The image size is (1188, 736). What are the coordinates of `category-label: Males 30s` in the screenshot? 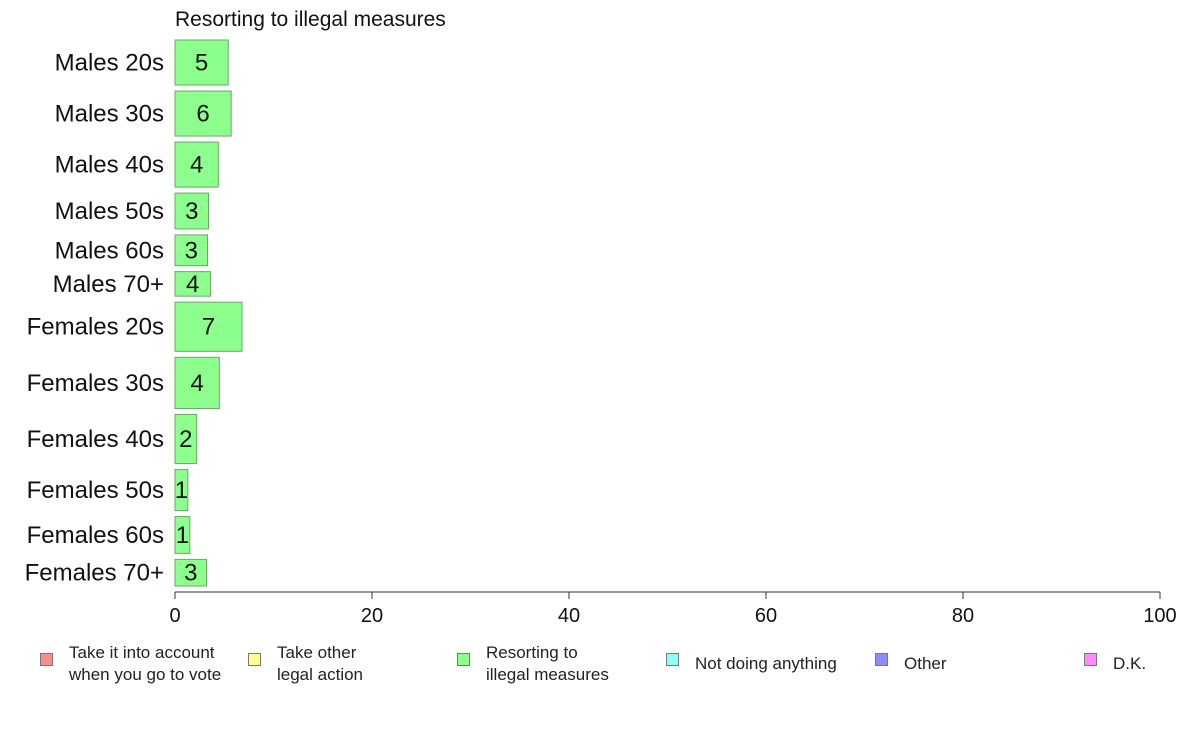 It's located at (109, 114).